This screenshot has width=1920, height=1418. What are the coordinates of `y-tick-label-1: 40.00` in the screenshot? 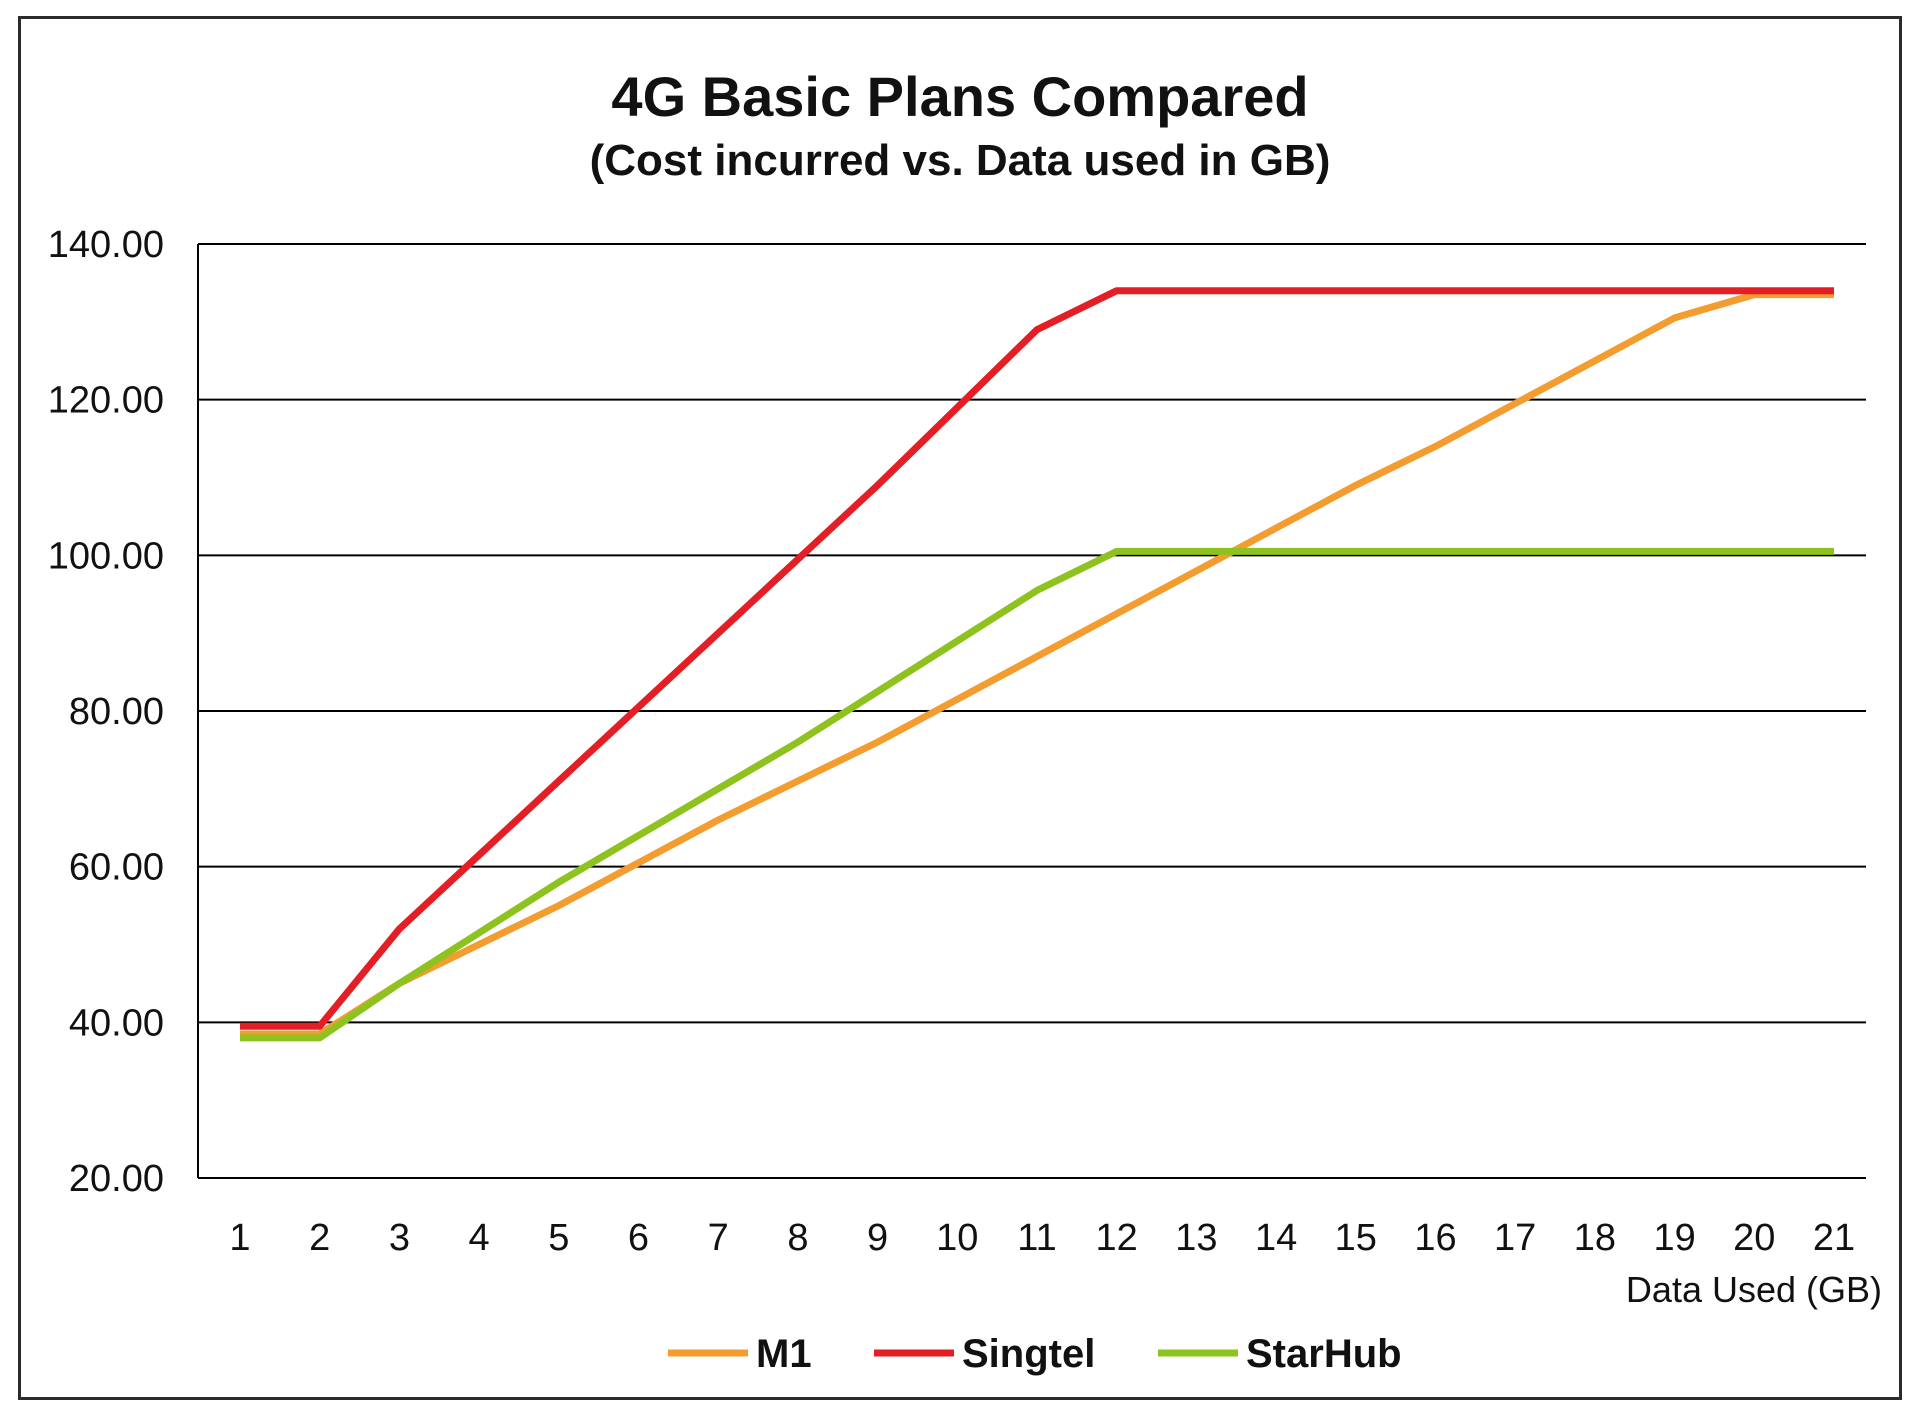 It's located at (116, 1023).